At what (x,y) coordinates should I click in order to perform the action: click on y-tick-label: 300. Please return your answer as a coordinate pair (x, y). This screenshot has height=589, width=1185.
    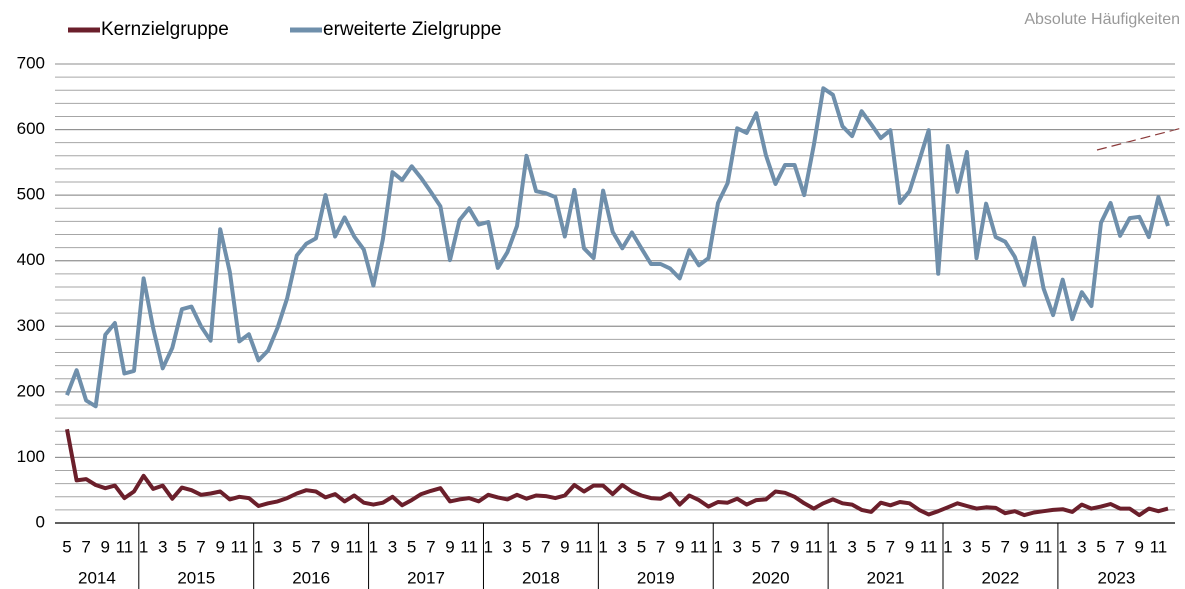
    Looking at the image, I should click on (31, 325).